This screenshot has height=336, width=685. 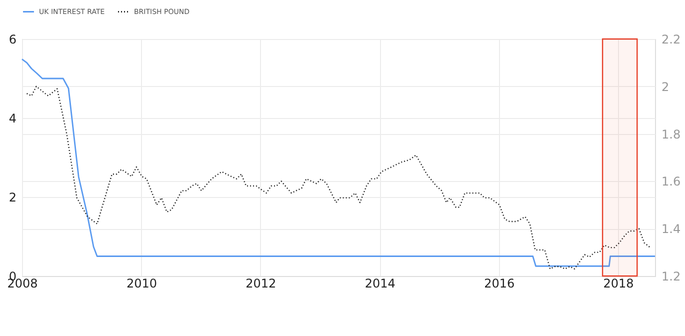 What do you see at coordinates (499, 283) in the screenshot?
I see `x-tick-label: 2016` at bounding box center [499, 283].